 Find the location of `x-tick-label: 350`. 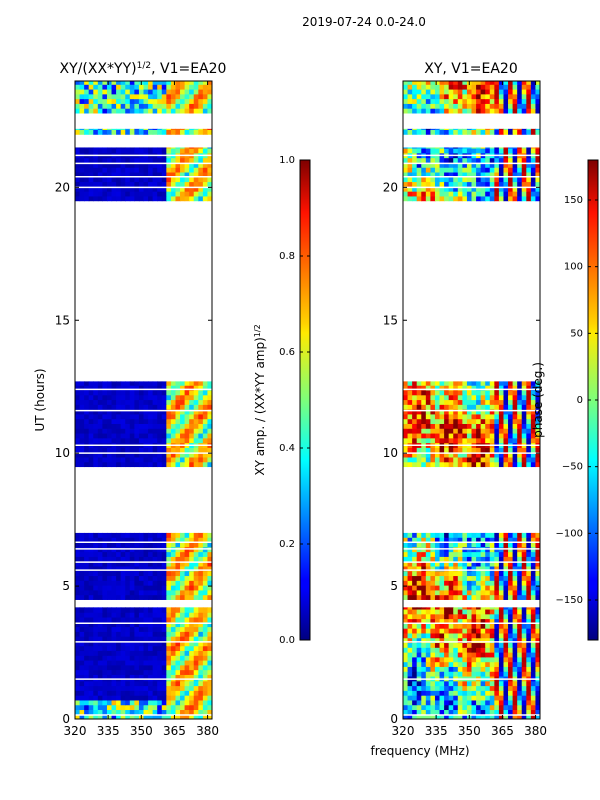

x-tick-label: 350 is located at coordinates (141, 731).